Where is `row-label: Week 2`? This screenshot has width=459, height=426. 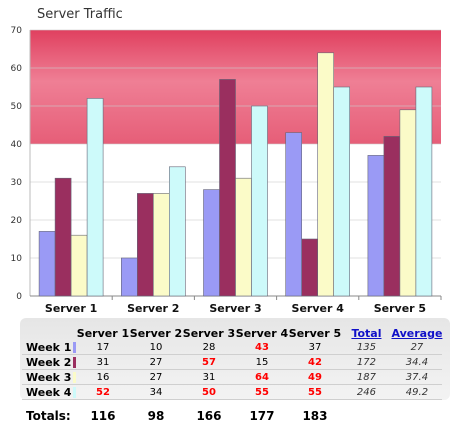
row-label: Week 2 is located at coordinates (49, 362).